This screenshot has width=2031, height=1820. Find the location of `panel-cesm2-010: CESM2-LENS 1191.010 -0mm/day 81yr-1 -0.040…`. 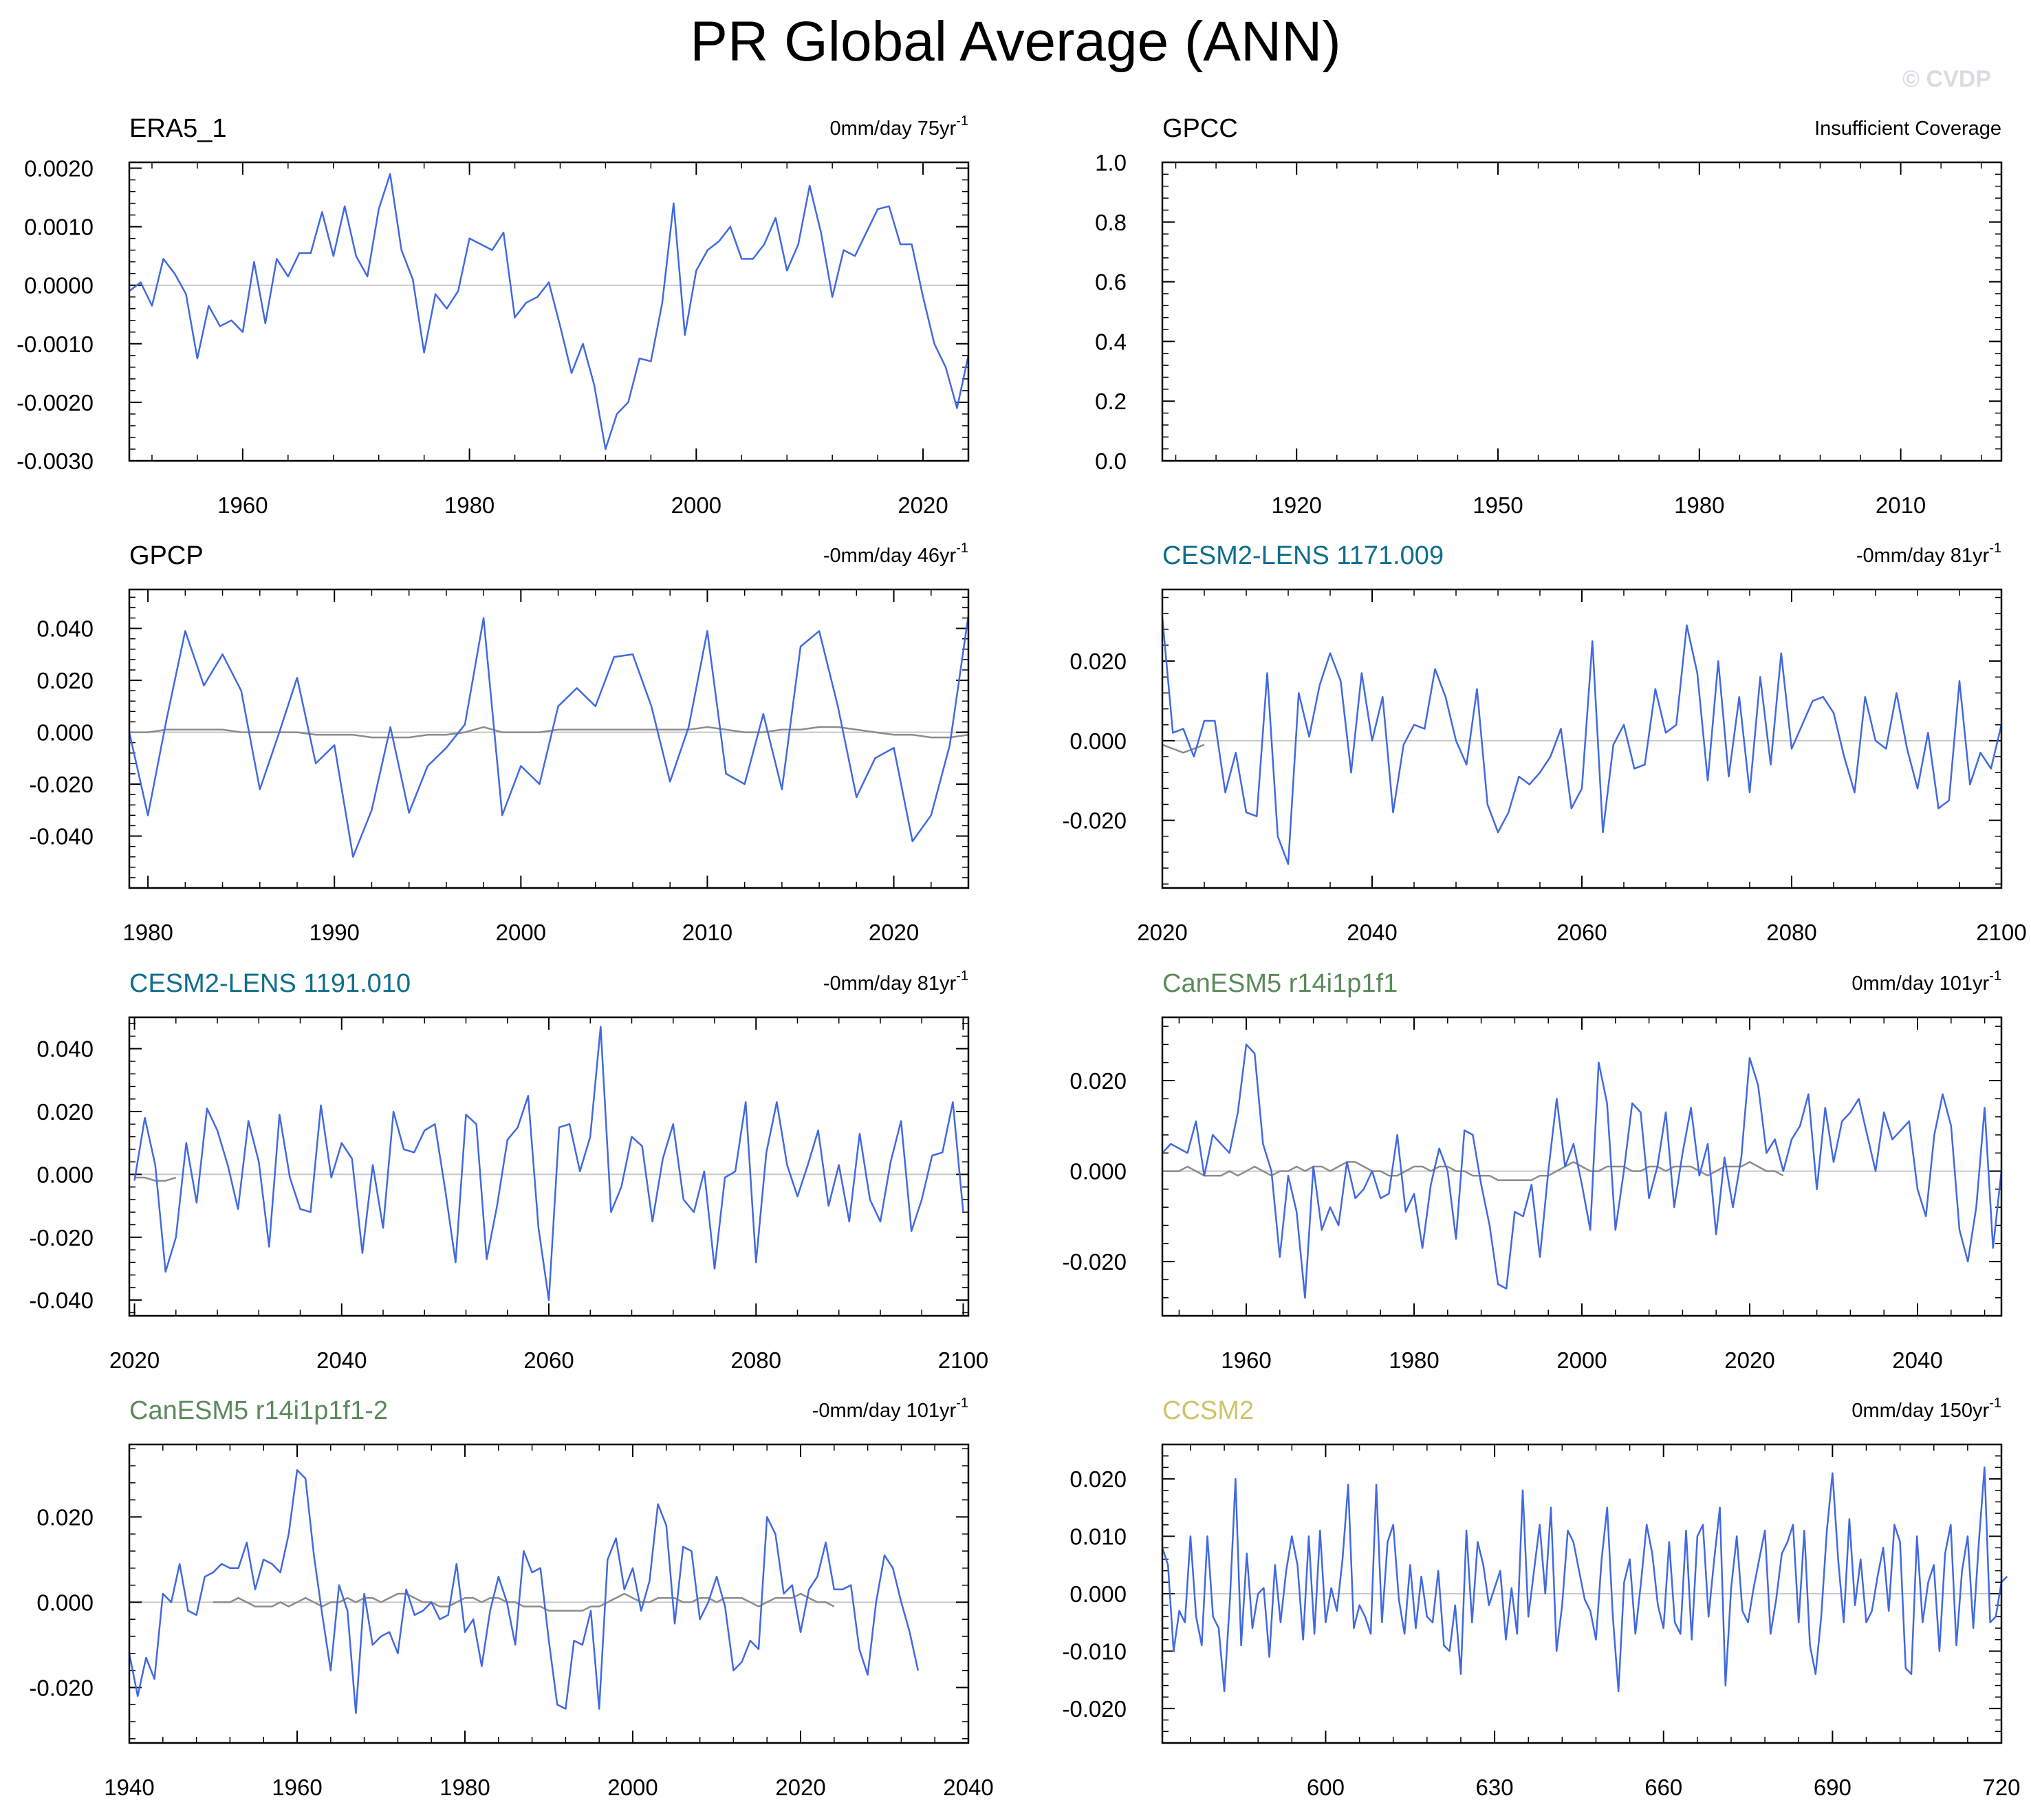

panel-cesm2-010: CESM2-LENS 1191.010 -0mm/day 81yr-1 -0.040… is located at coordinates (508, 1170).